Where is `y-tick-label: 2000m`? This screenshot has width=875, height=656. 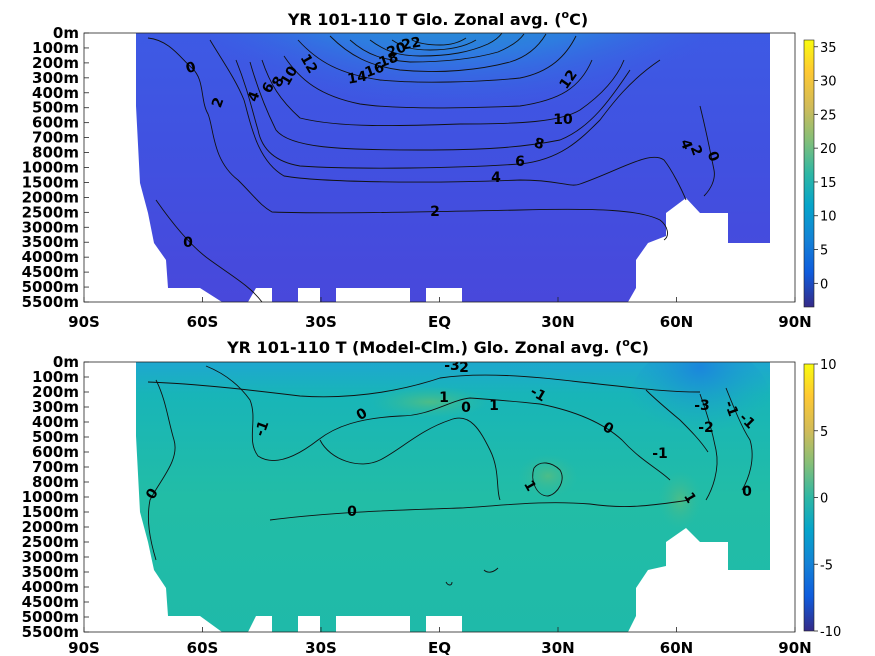
y-tick-label: 2000m is located at coordinates (50, 527).